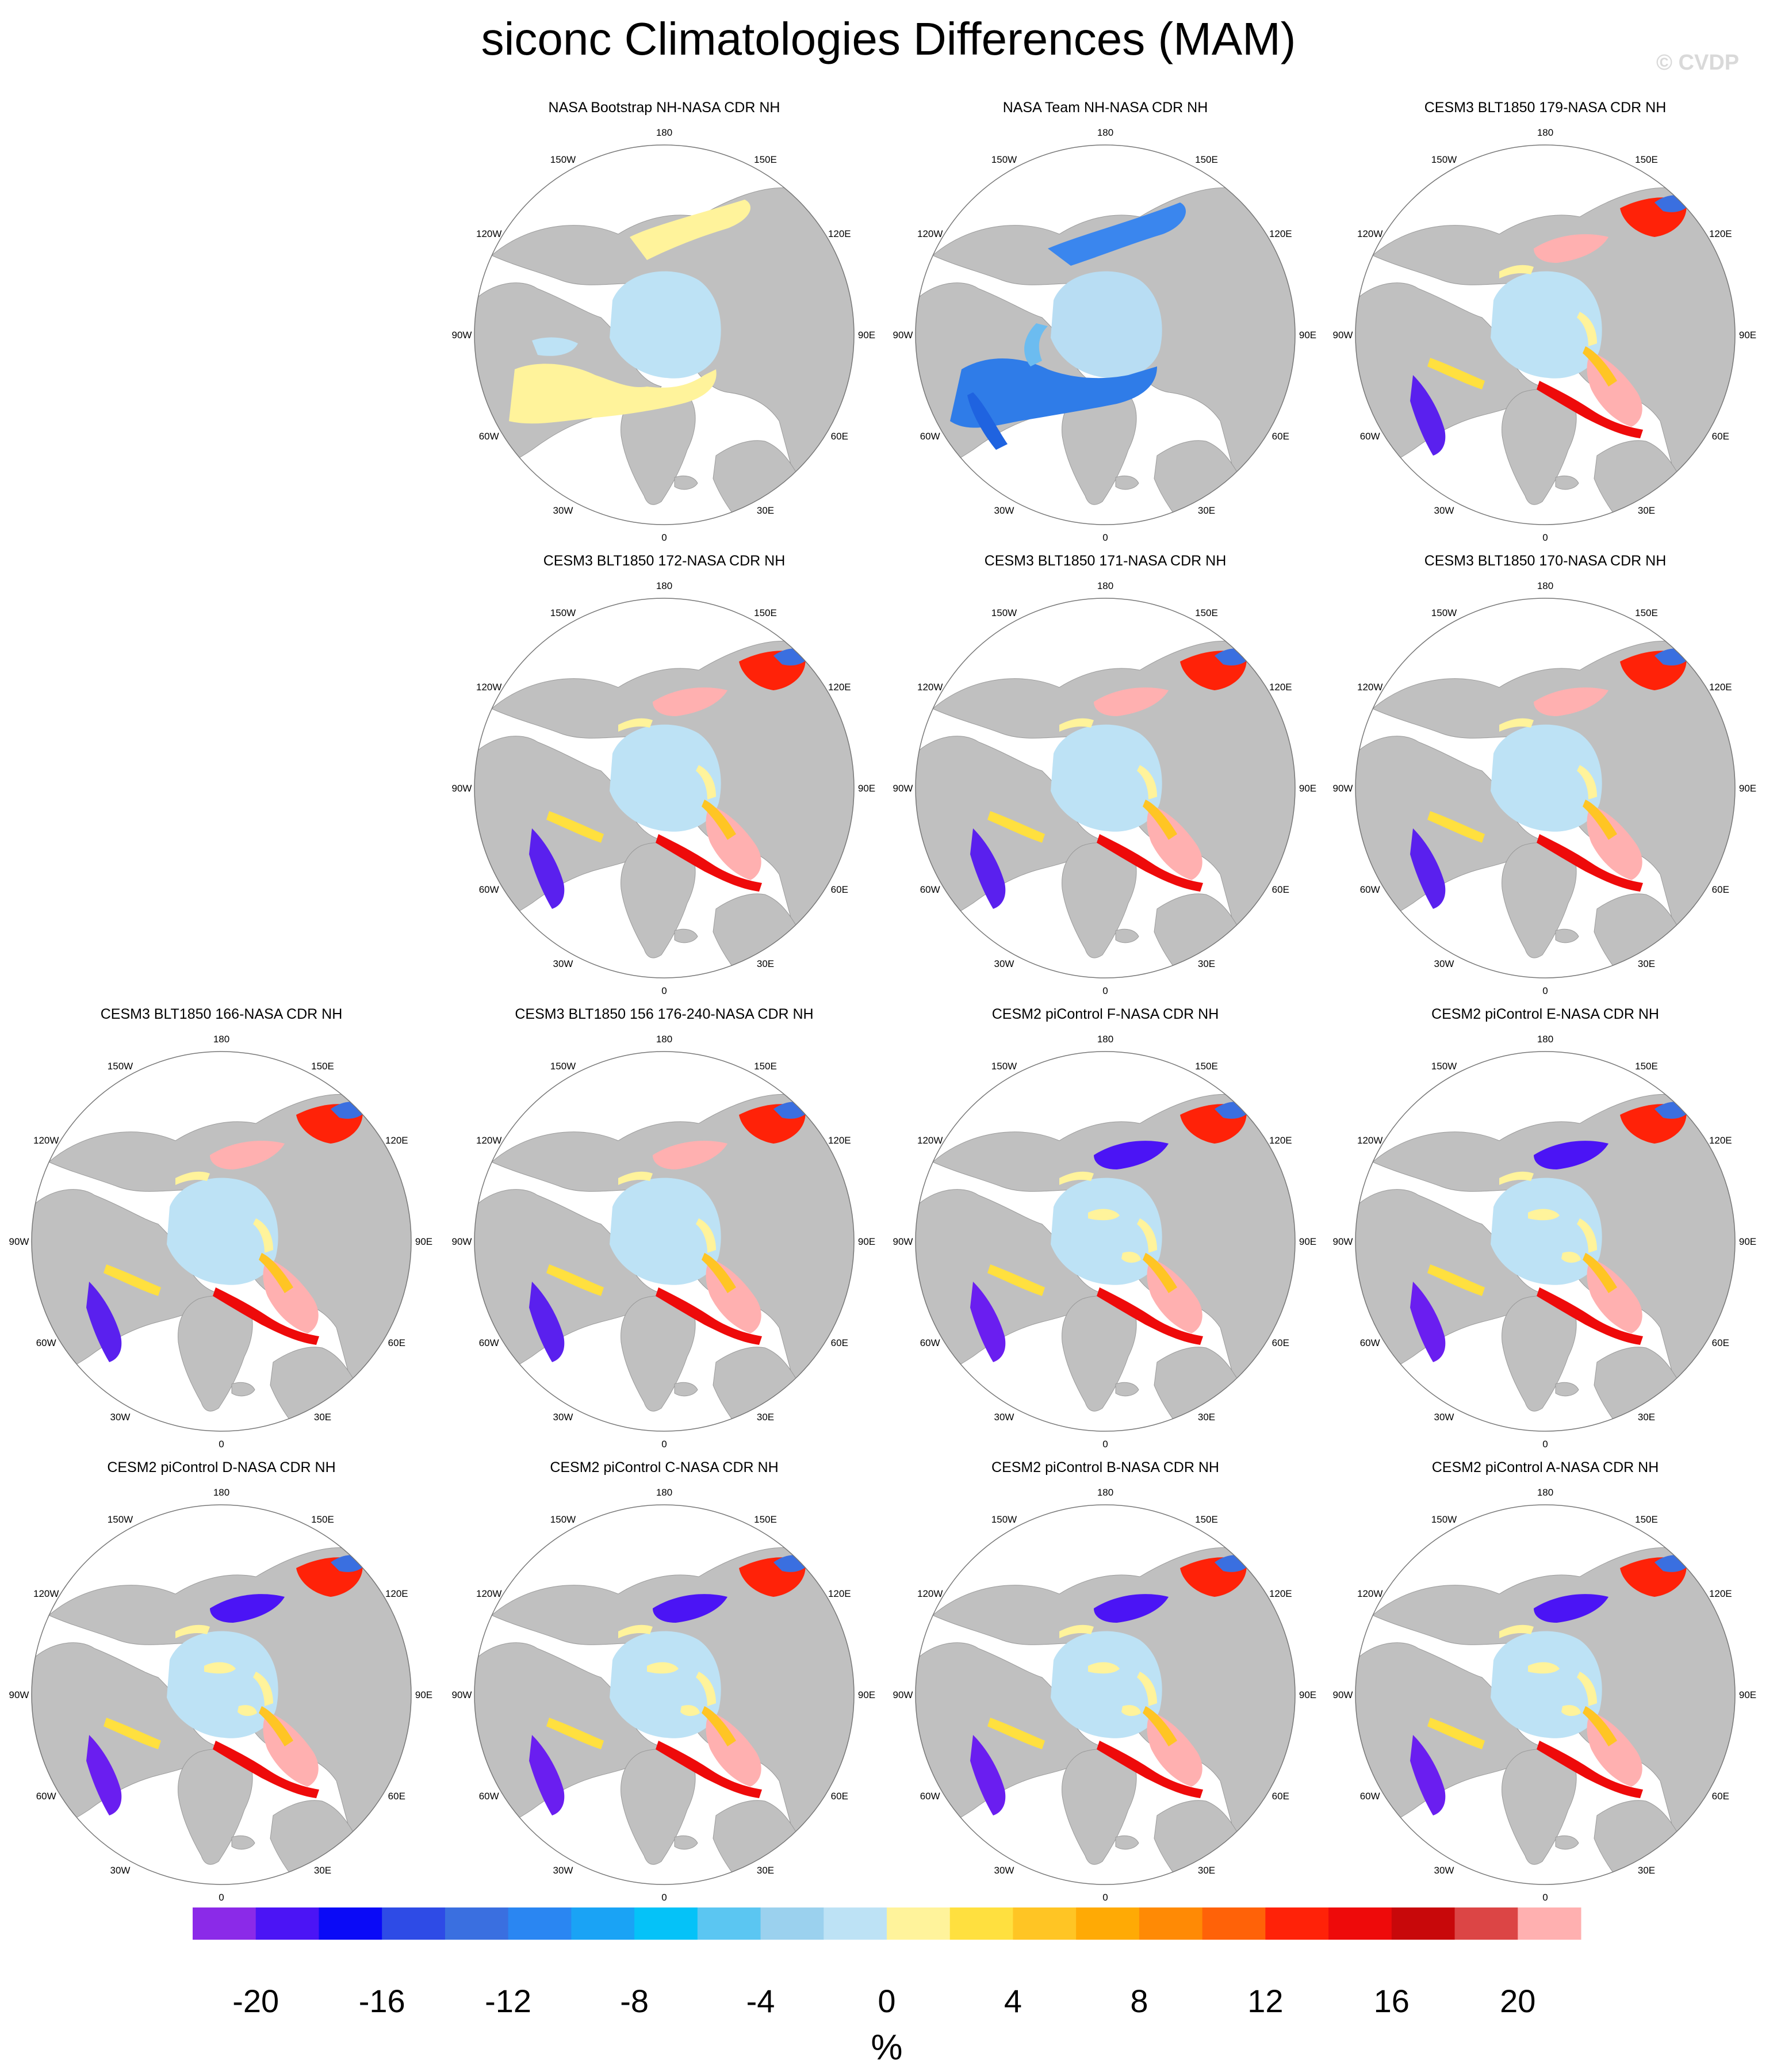 The height and width of the screenshot is (2072, 1777). I want to click on colorbar-tick-label: 20, so click(1517, 2001).